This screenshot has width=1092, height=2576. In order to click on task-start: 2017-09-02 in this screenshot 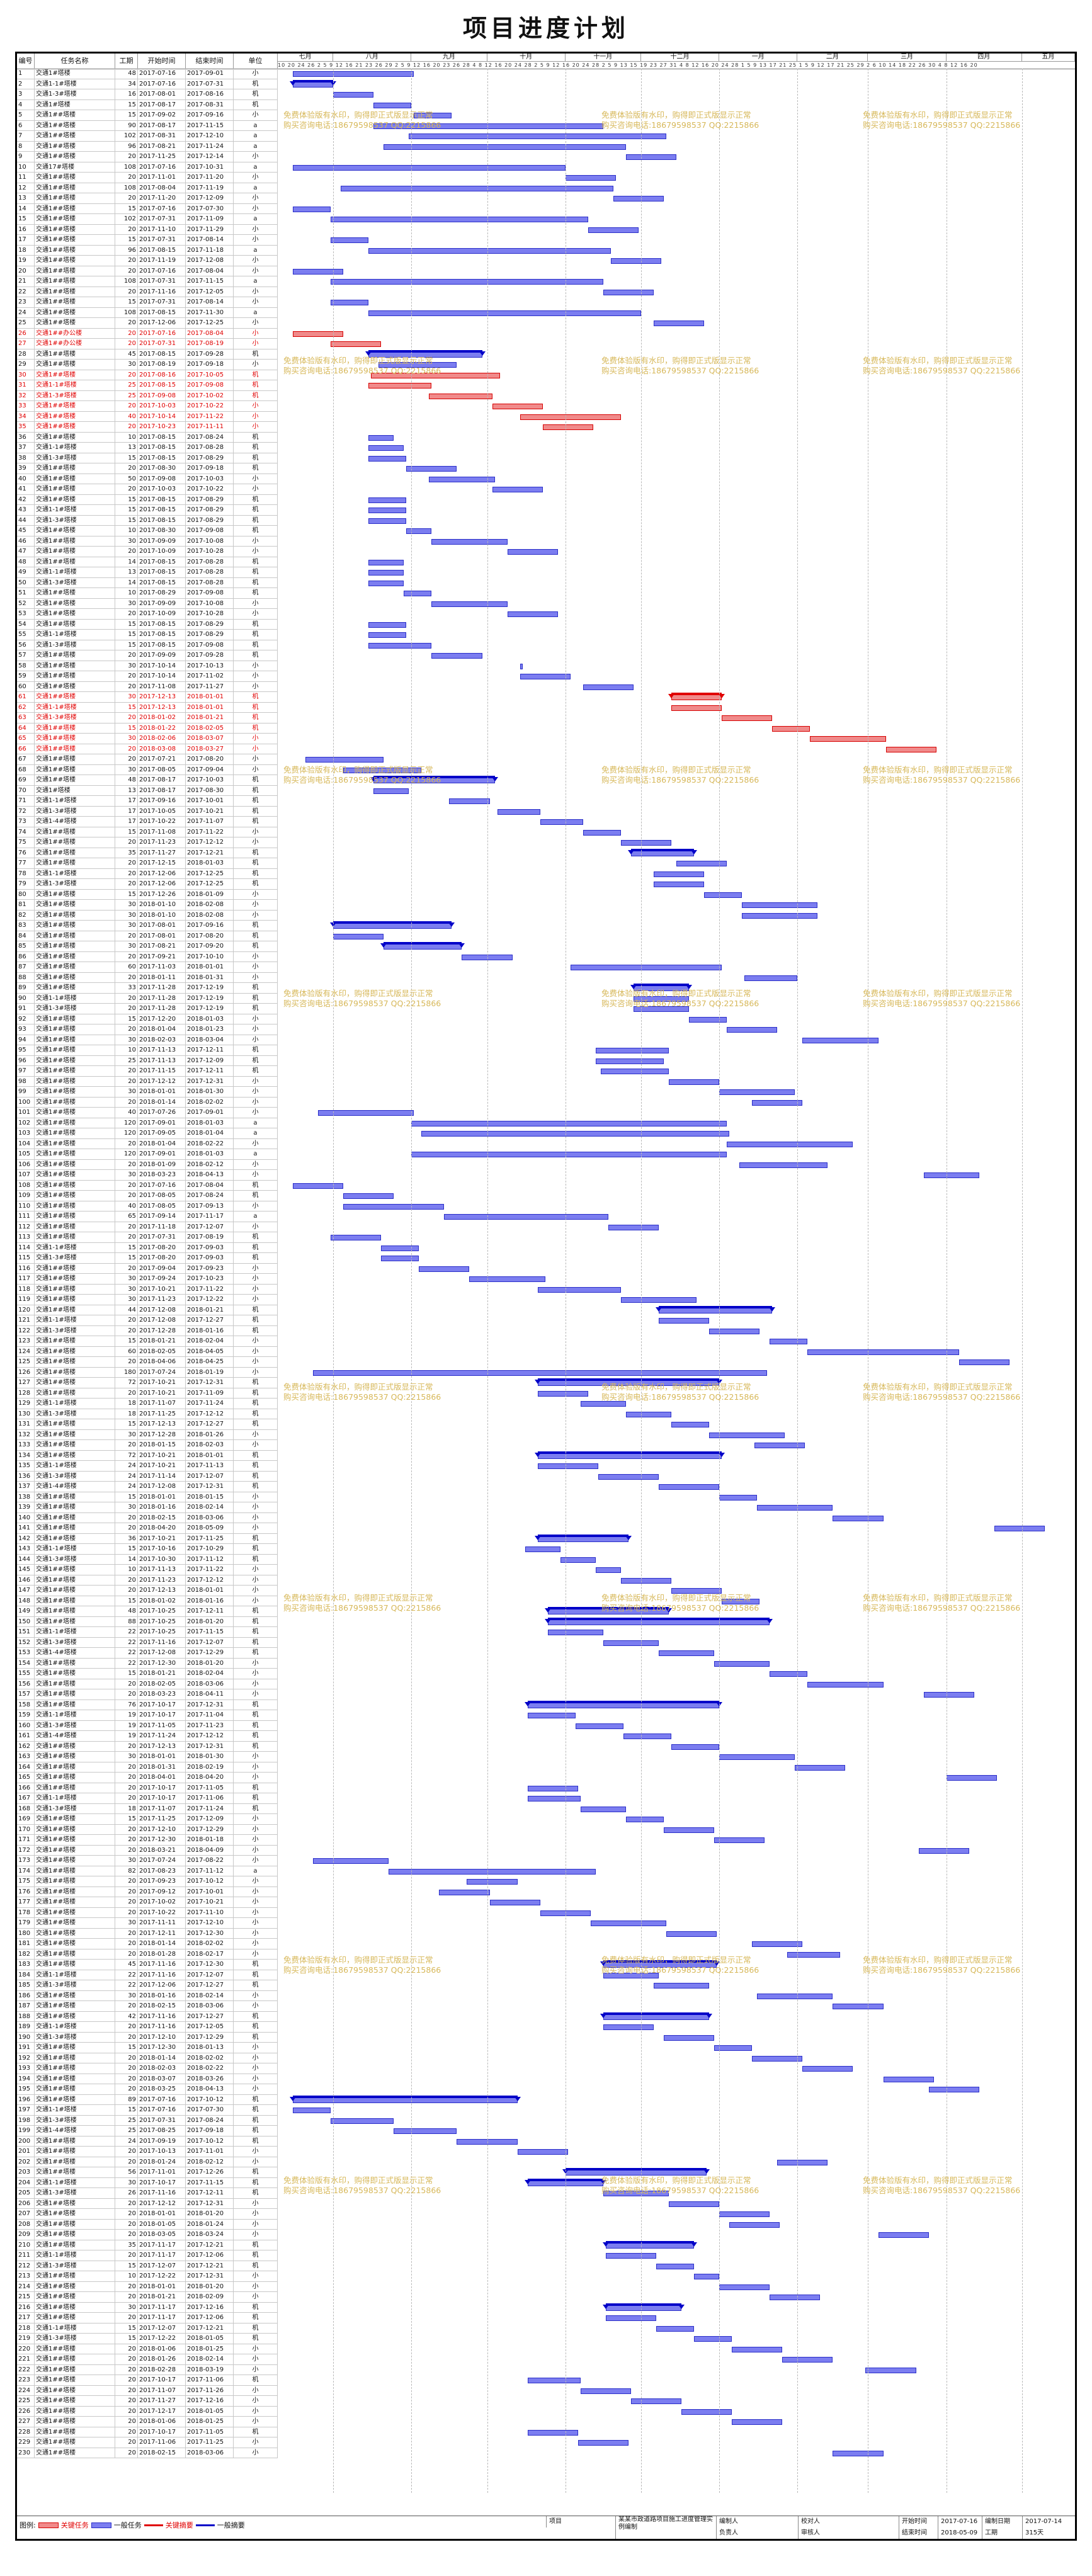, I will do `click(162, 115)`.